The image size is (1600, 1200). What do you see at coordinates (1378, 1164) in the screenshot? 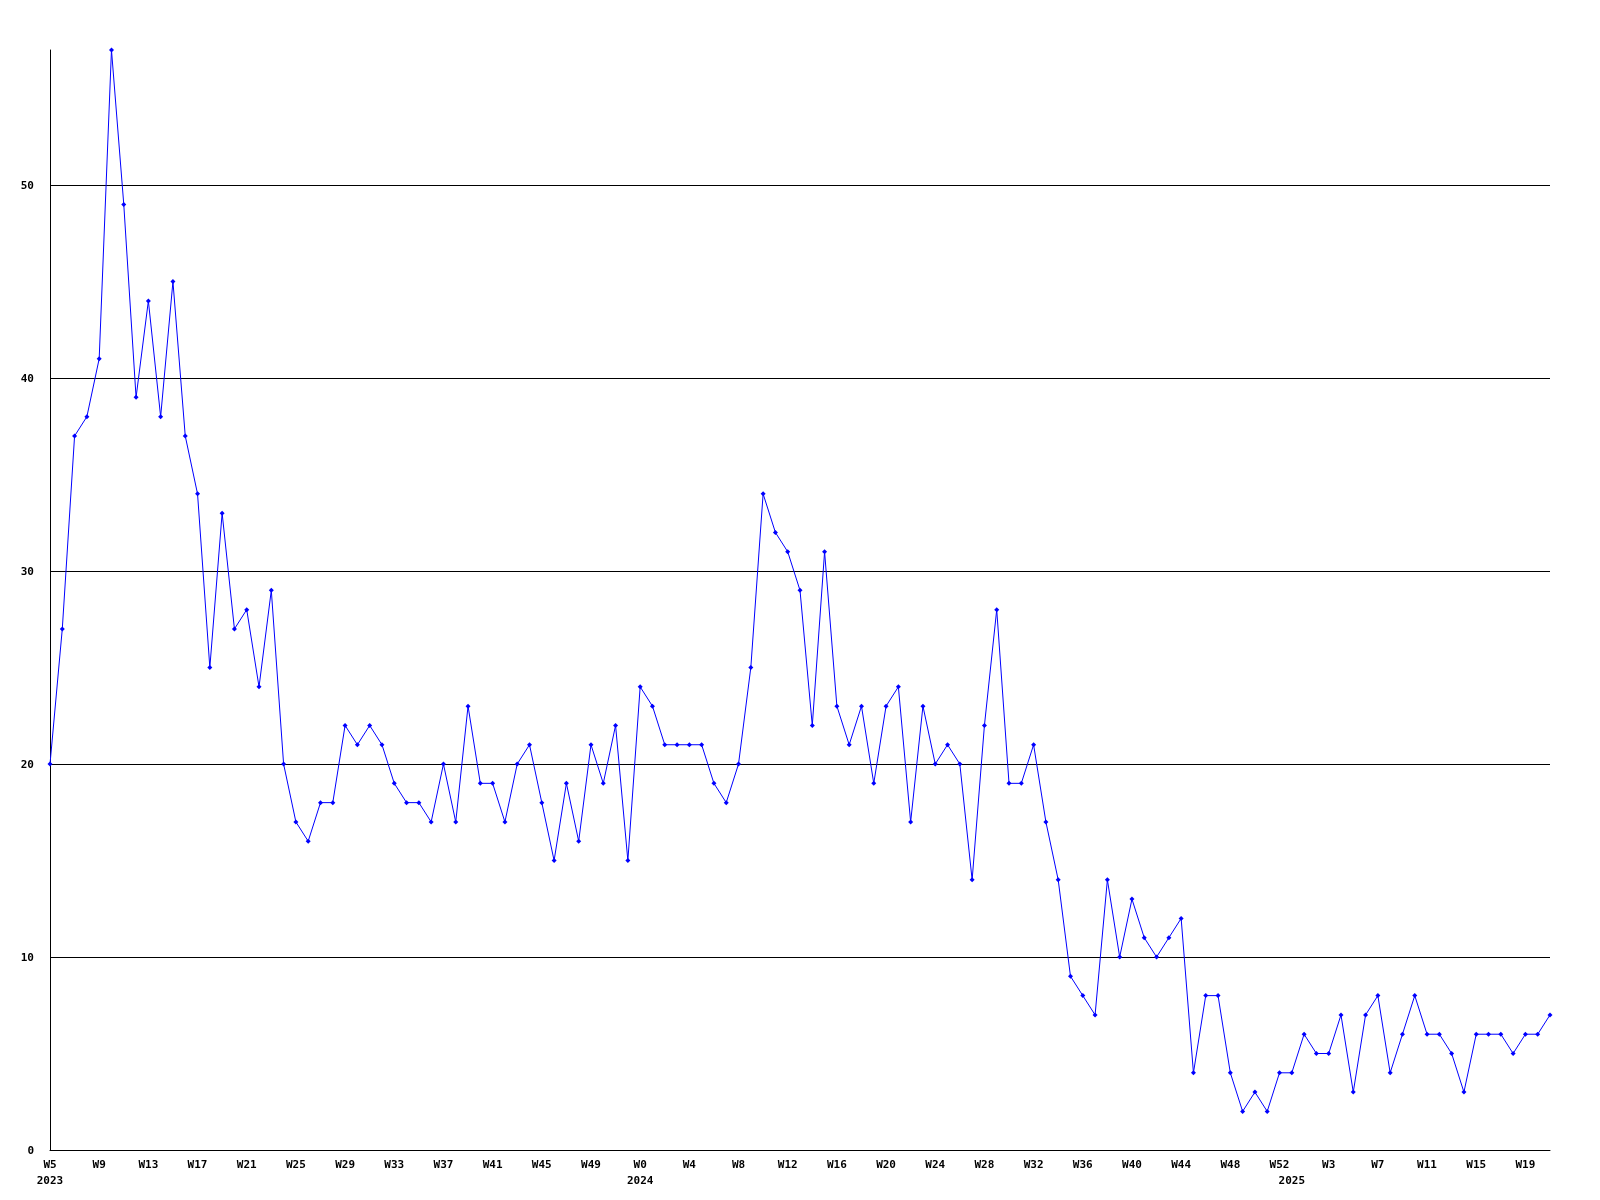
I see `x-tick-label: W7` at bounding box center [1378, 1164].